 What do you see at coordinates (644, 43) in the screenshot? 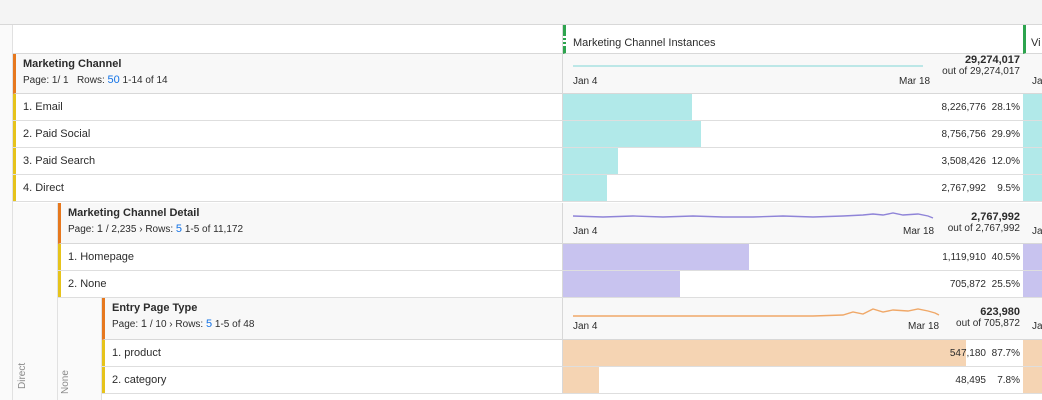
I see `metric-column-title: Marketing Channel Instances` at bounding box center [644, 43].